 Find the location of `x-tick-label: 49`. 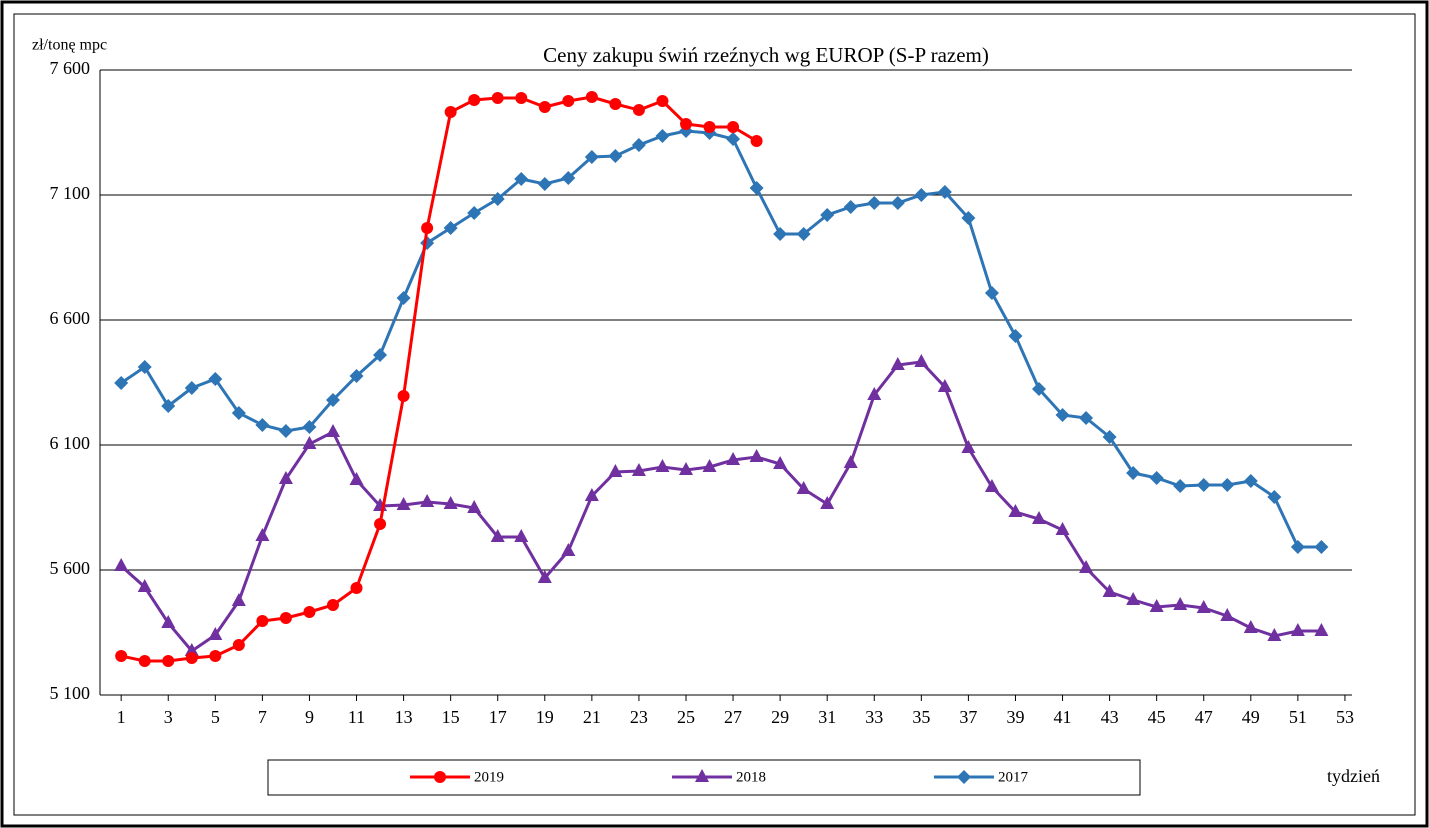

x-tick-label: 49 is located at coordinates (1251, 717).